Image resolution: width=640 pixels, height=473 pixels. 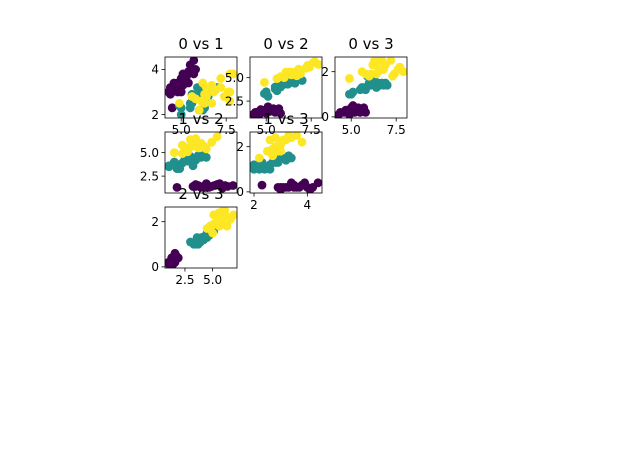 What do you see at coordinates (200, 194) in the screenshot?
I see `panel-title: 2 vs 3` at bounding box center [200, 194].